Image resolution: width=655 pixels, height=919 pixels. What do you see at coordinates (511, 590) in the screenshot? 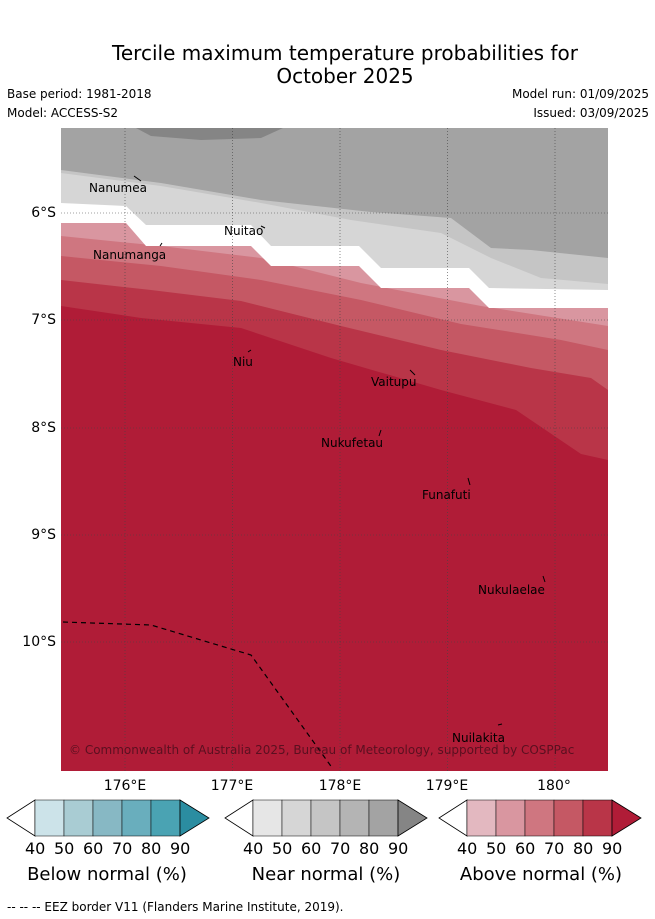
I see `place-label-nukulaelae: Nukulaelae` at bounding box center [511, 590].